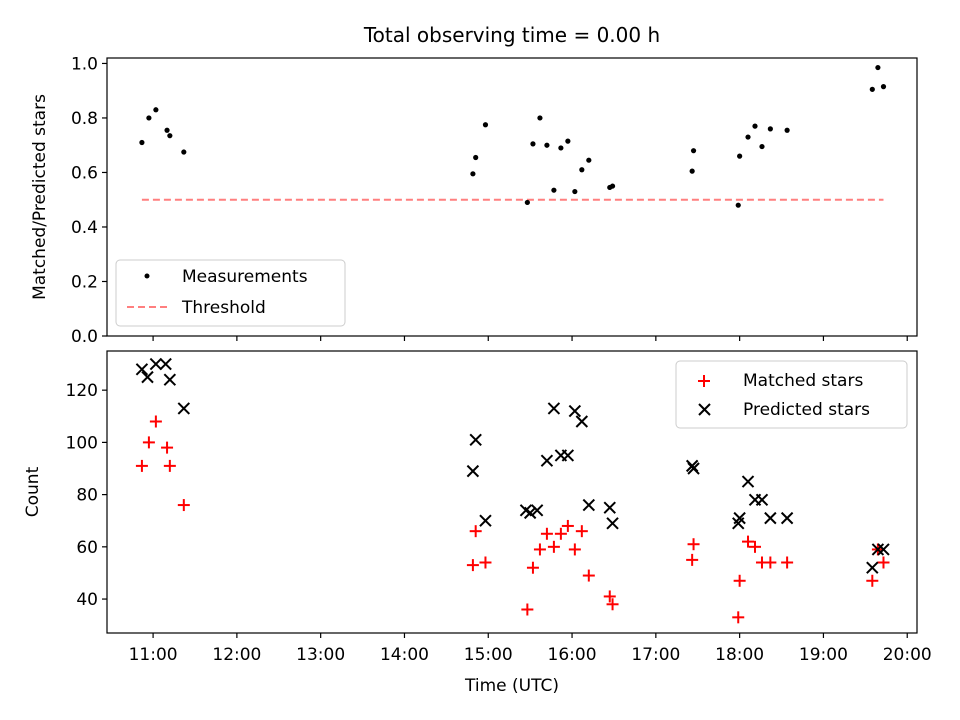 This screenshot has height=720, width=960. Describe the element at coordinates (572, 655) in the screenshot. I see `bottom-x-tick-label: 16:00` at that location.